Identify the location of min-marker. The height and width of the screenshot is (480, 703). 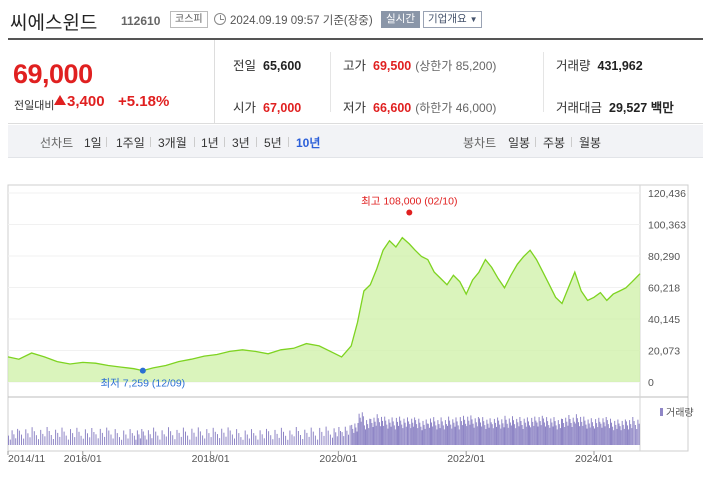
(142, 370).